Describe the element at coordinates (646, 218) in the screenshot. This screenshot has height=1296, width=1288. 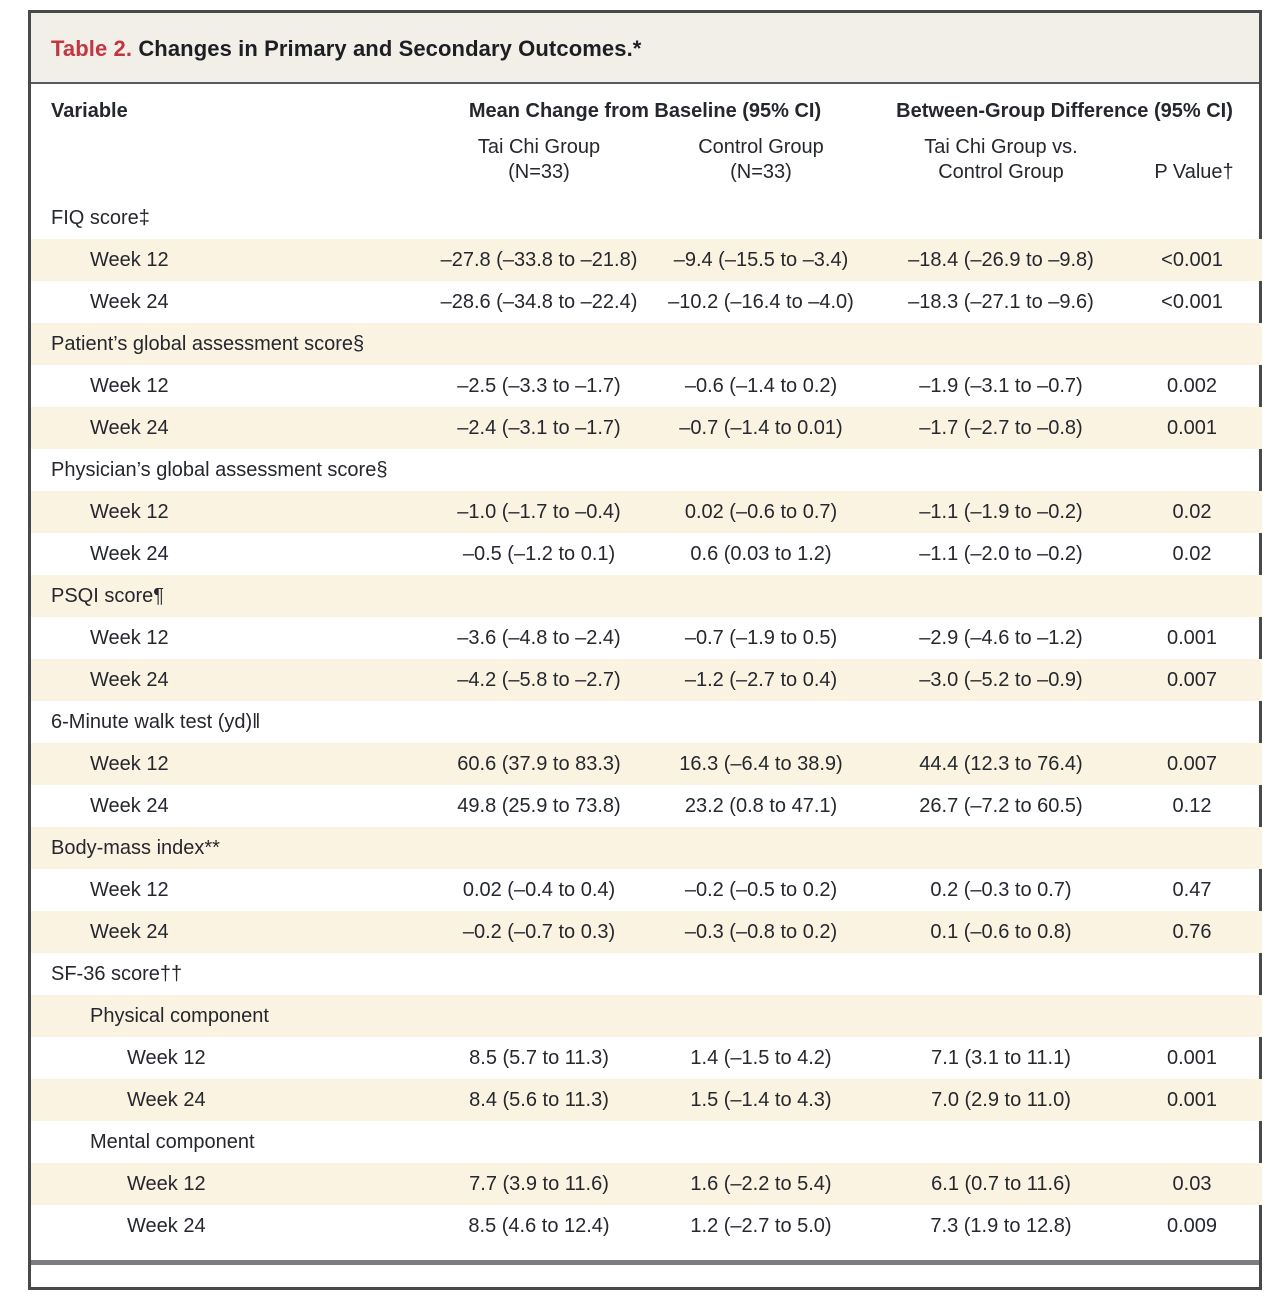
I see `table-row: FIQ score‡` at that location.